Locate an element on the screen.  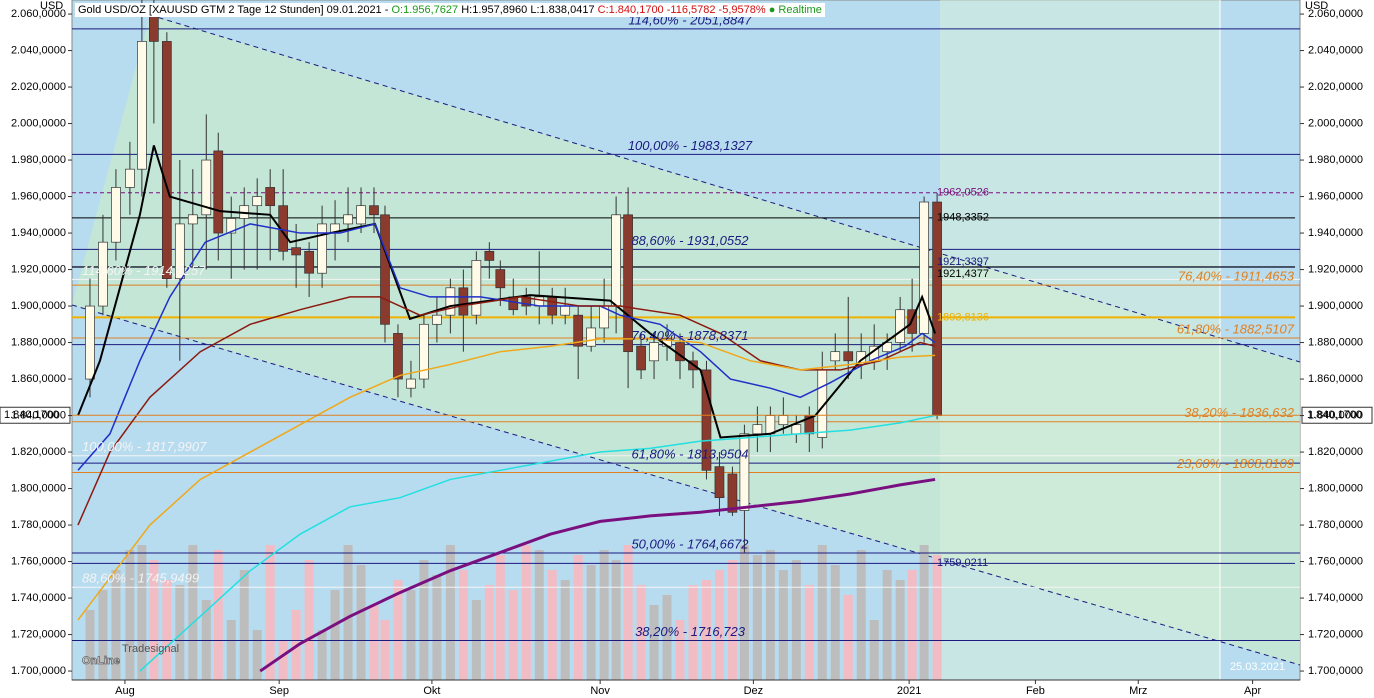
x-tick-label: Apr is located at coordinates (1252, 691).